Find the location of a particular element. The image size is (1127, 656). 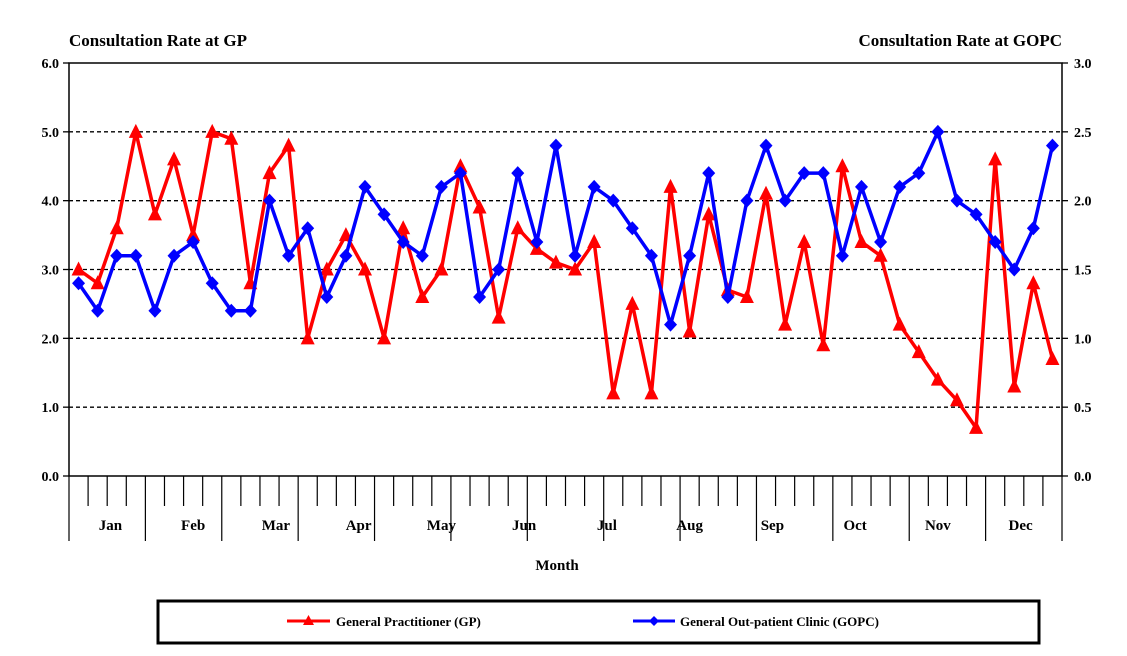

month-label: Jan is located at coordinates (111, 526).